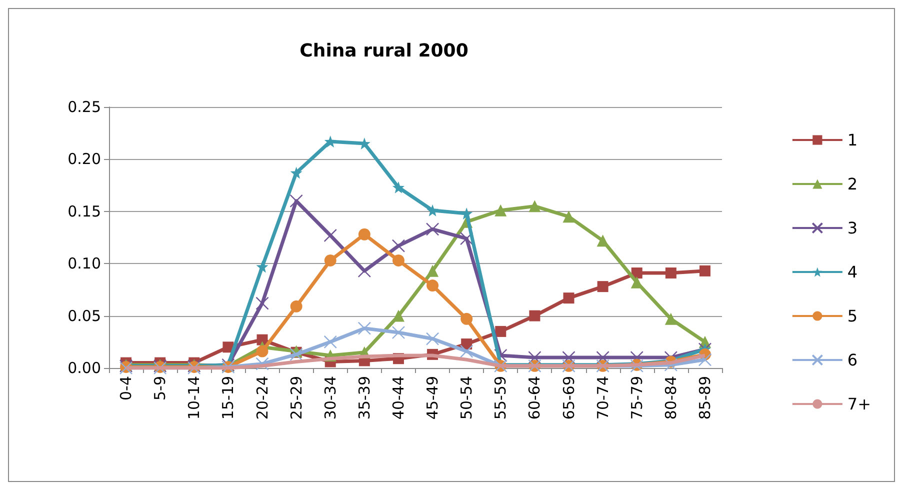 This screenshot has width=901, height=488. What do you see at coordinates (852, 228) in the screenshot?
I see `legend-label: 3` at bounding box center [852, 228].